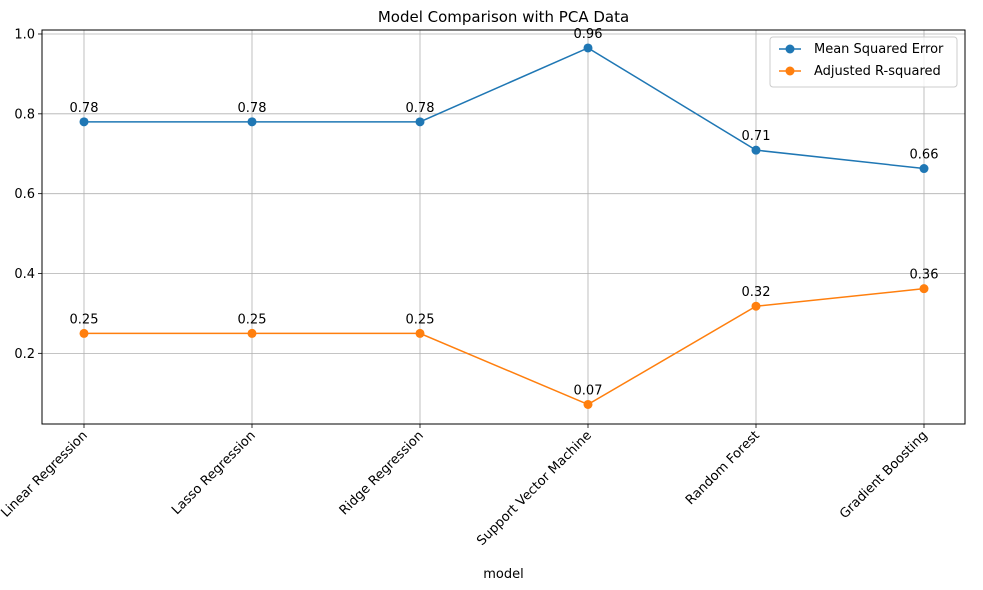  What do you see at coordinates (503, 17) in the screenshot?
I see `chart-title: Model Comparison with PCA Data` at bounding box center [503, 17].